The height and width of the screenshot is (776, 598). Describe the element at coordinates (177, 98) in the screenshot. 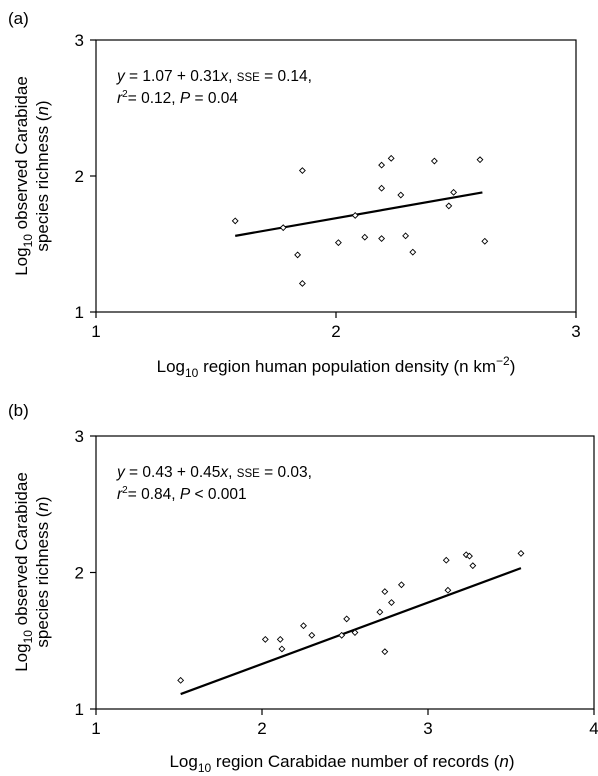

I see `panel-a-stats: r2= 0.12, P = 0.04` at that location.